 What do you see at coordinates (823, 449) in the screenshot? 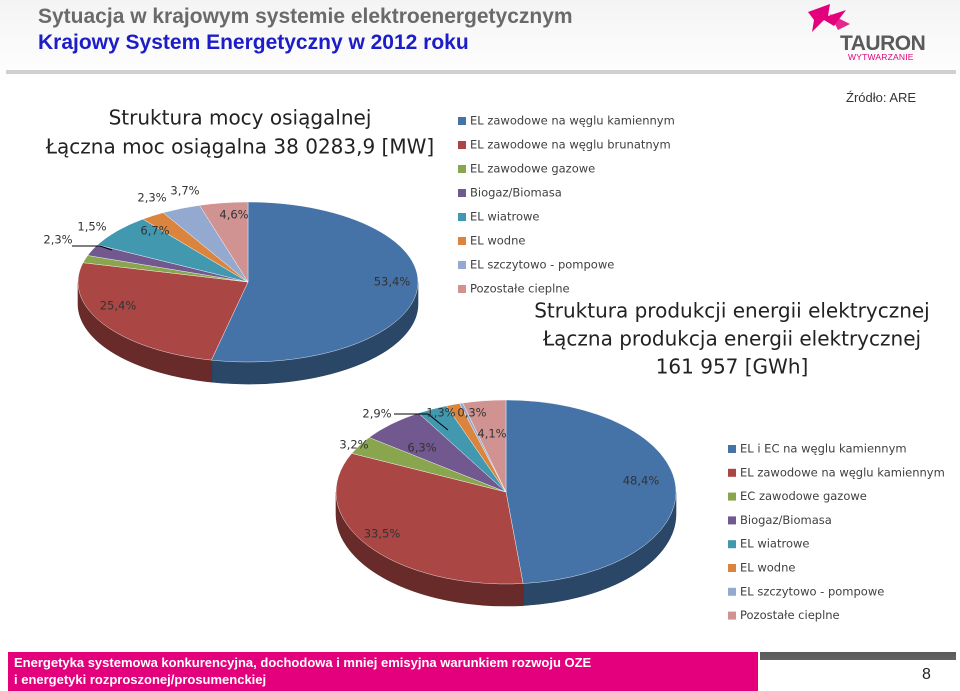
I see `legend-label: EL i EC na węglu kamiennym` at bounding box center [823, 449].